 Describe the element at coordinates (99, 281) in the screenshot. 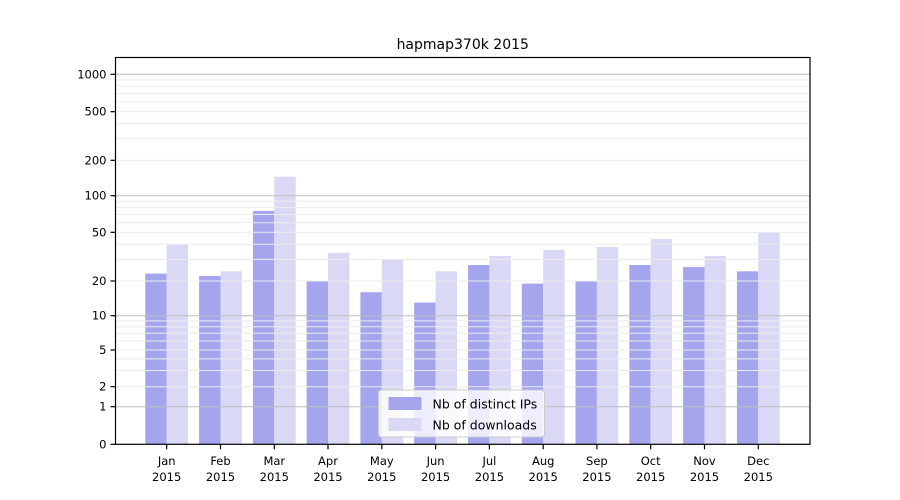

I see `y-tick-label: 20` at that location.